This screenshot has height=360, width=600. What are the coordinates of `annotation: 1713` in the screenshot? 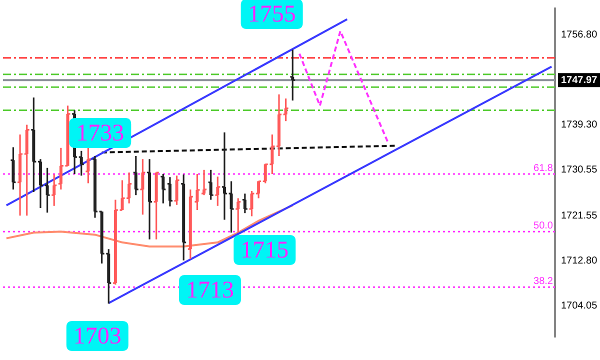 It's located at (210, 290).